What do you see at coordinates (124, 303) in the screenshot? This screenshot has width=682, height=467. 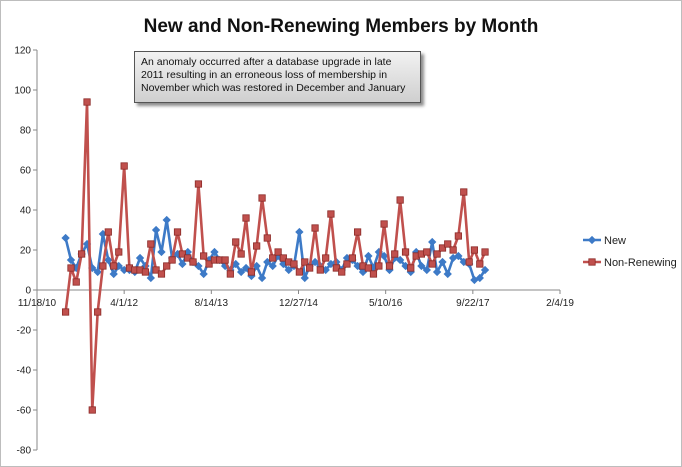 I see `x-tick-label: 4/1/12` at bounding box center [124, 303].